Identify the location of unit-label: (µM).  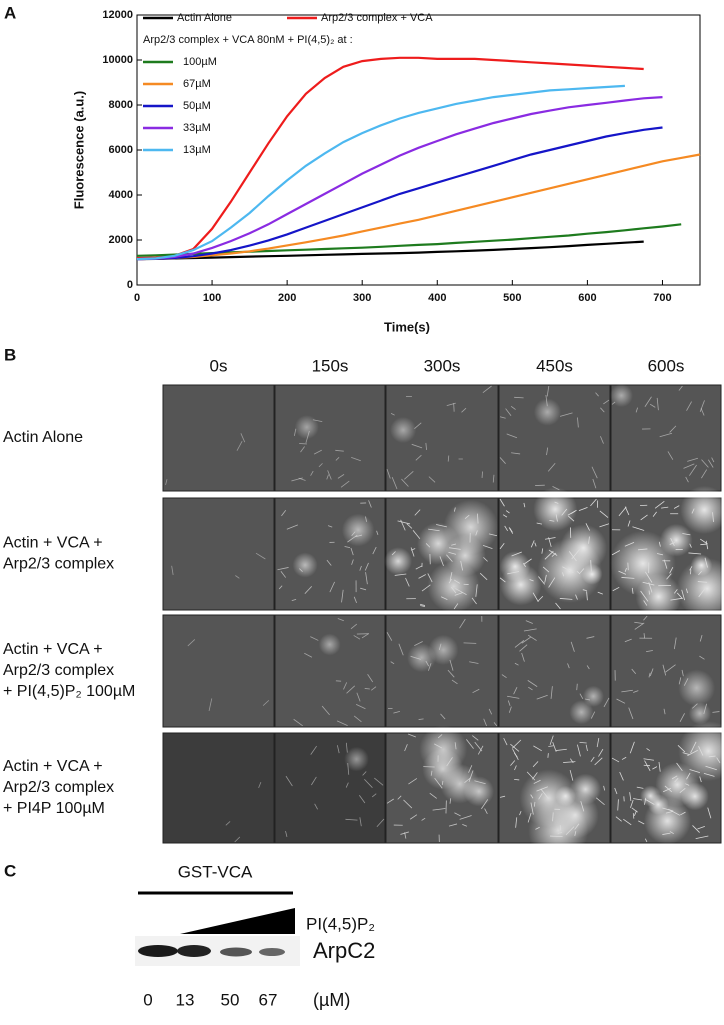
(331, 1000).